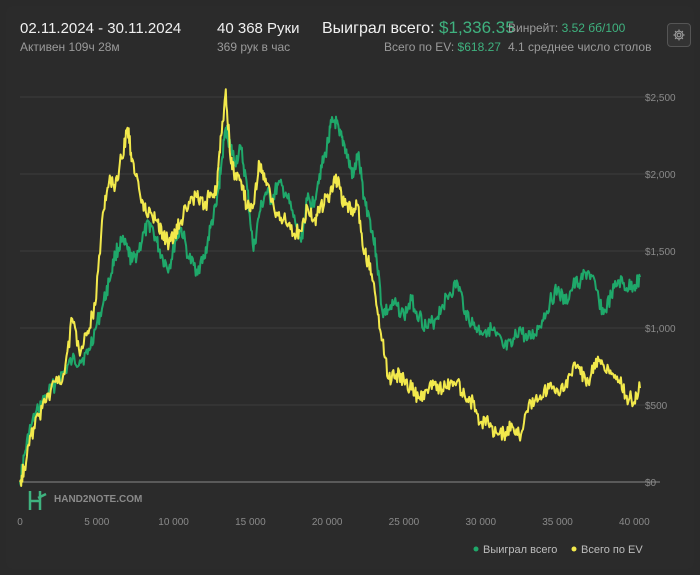  I want to click on legend-label-won: Выиграл всего, so click(520, 550).